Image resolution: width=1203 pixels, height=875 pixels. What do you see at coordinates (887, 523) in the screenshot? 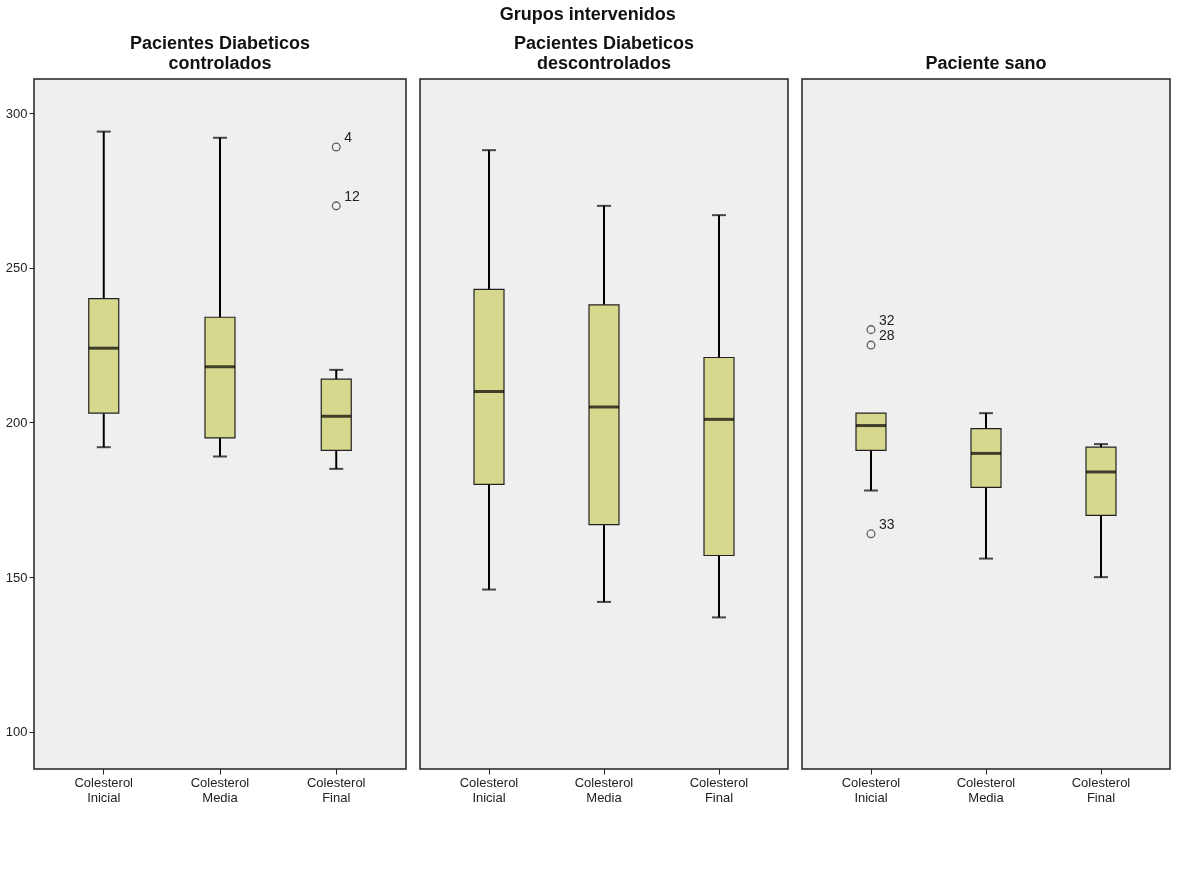
I see `annotation: 33` at bounding box center [887, 523].